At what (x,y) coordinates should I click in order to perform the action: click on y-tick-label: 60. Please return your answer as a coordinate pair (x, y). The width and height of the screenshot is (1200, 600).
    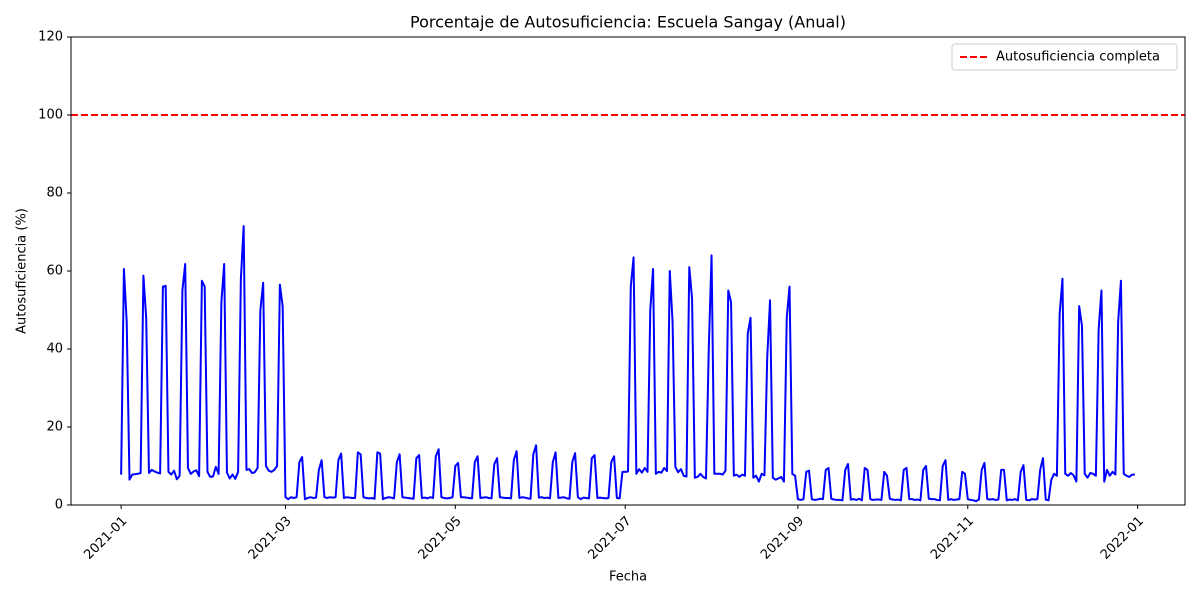
    Looking at the image, I should click on (54, 271).